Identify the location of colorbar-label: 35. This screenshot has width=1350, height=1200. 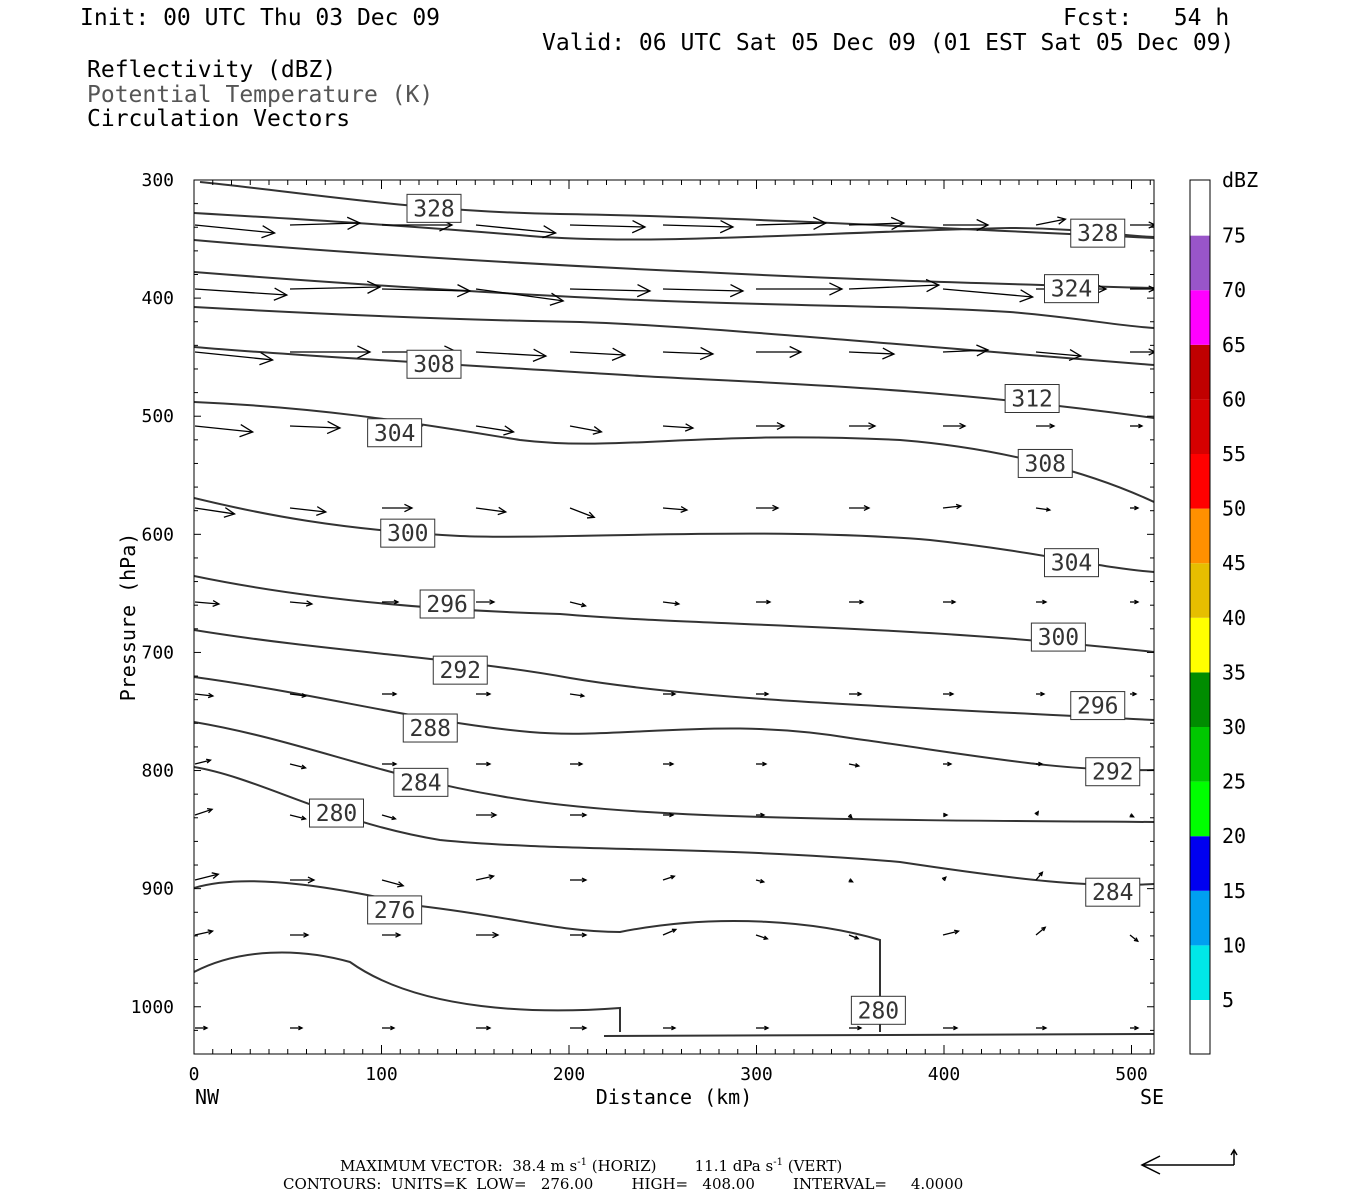
(1234, 672).